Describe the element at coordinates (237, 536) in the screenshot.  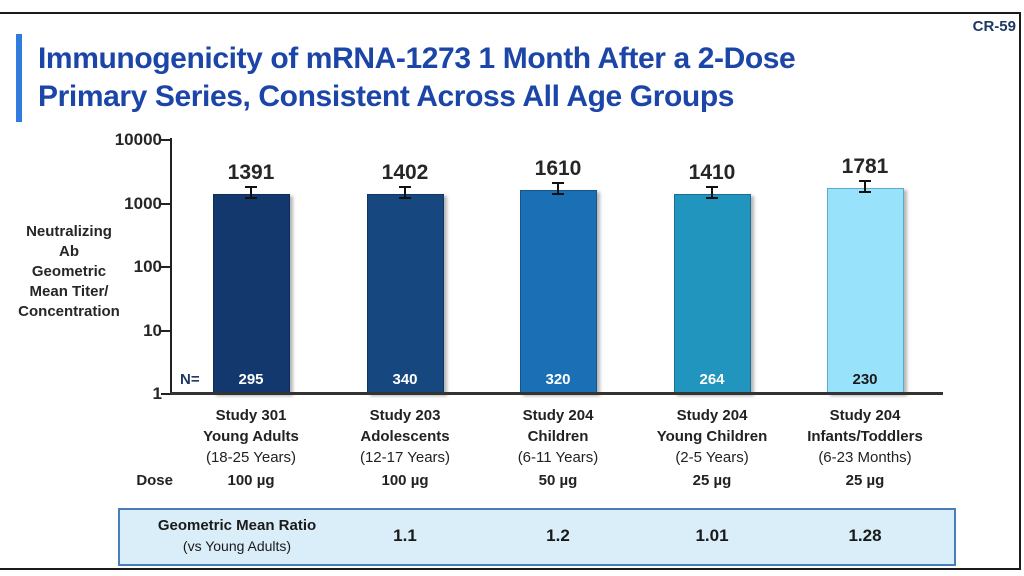
I see `gmr-row-label: Geometric Mean Ratio (vs Young Adults)` at that location.